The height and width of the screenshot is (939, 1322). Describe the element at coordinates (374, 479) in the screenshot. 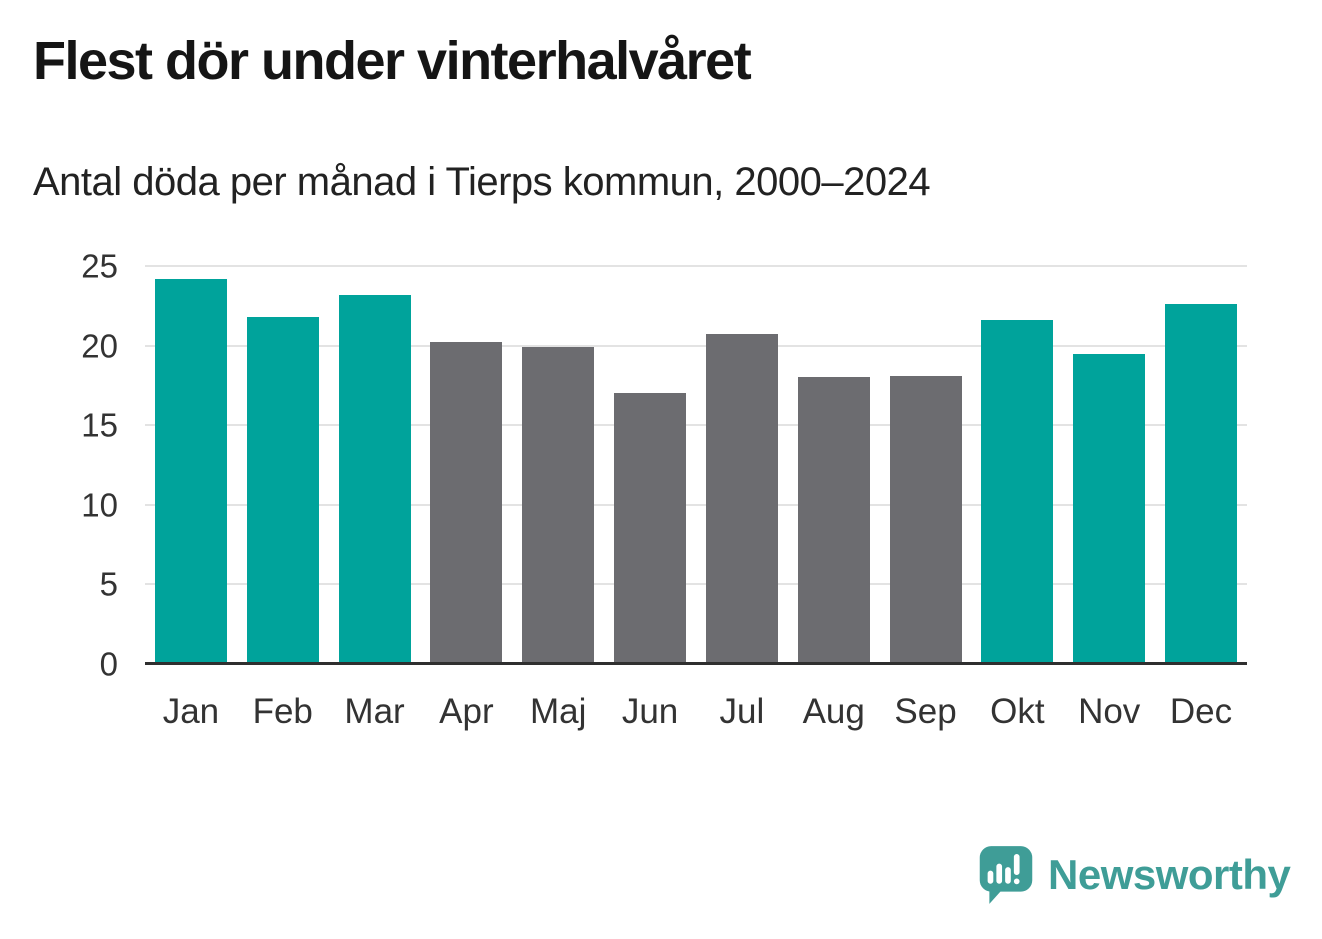

I see `bar-mar` at that location.